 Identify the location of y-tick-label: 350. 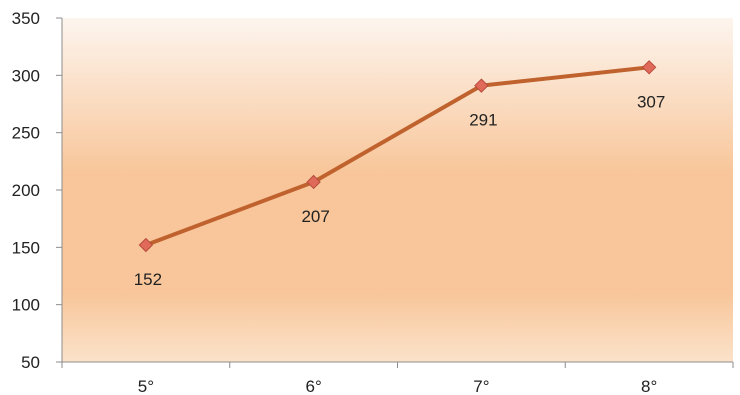
(26, 18).